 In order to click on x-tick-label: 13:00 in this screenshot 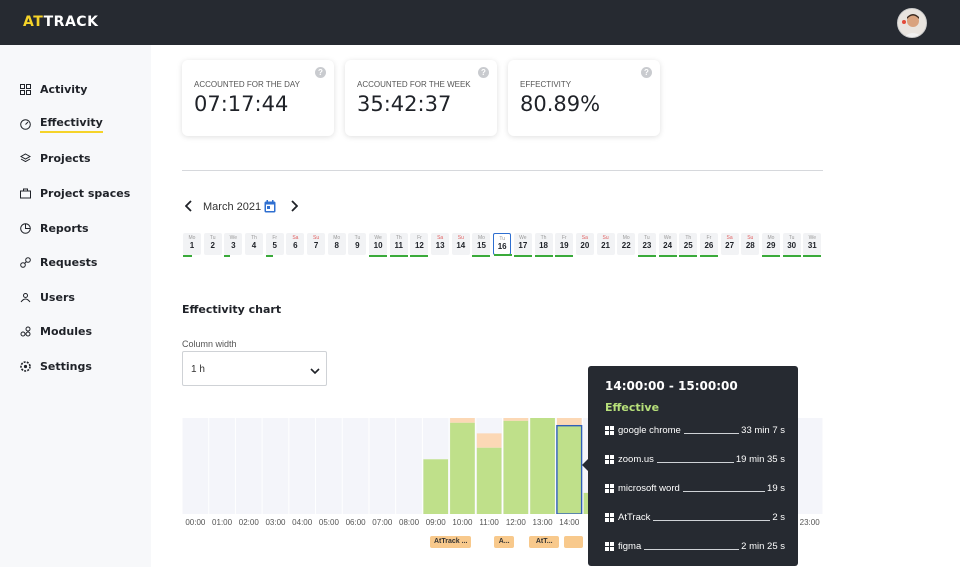, I will do `click(542, 522)`.